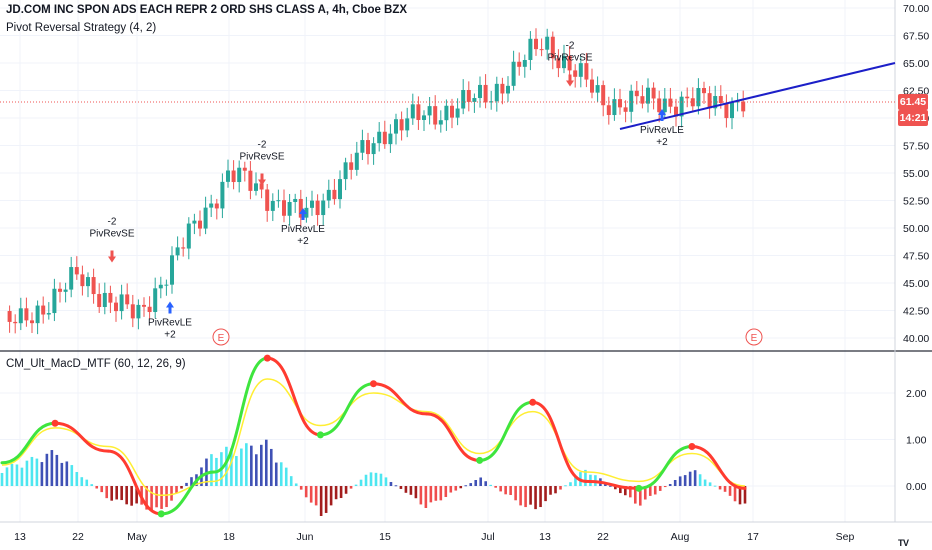  Describe the element at coordinates (903, 543) in the screenshot. I see `tradingview-logo: TV` at that location.